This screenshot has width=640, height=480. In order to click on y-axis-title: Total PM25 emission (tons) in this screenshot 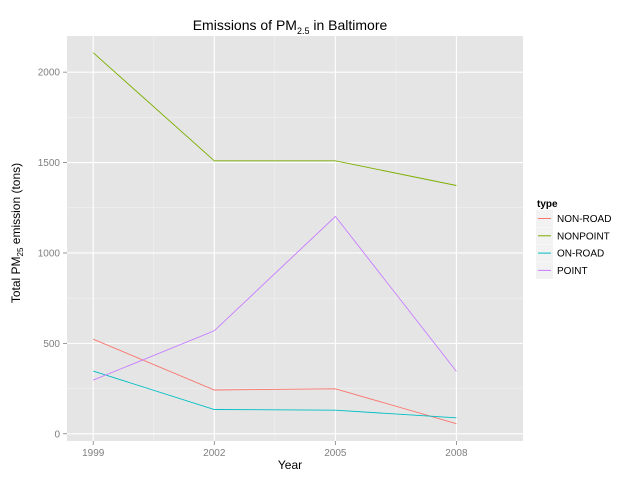, I will do `click(17, 233)`.